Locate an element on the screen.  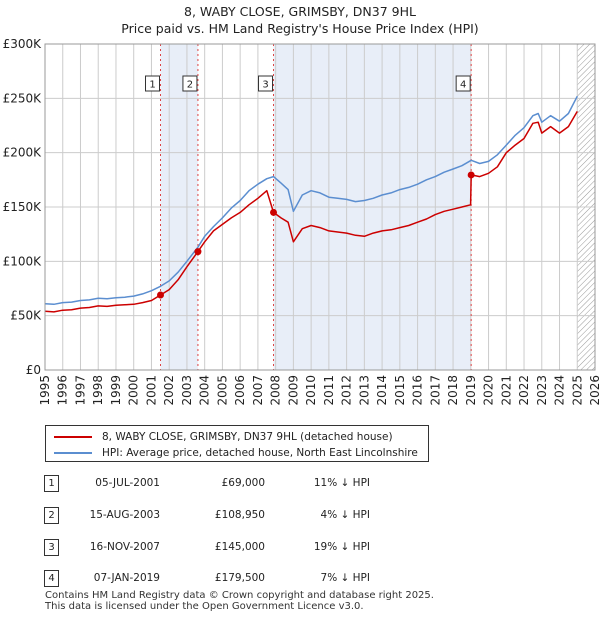
x-tick-label: 2010 is located at coordinates (311, 390).